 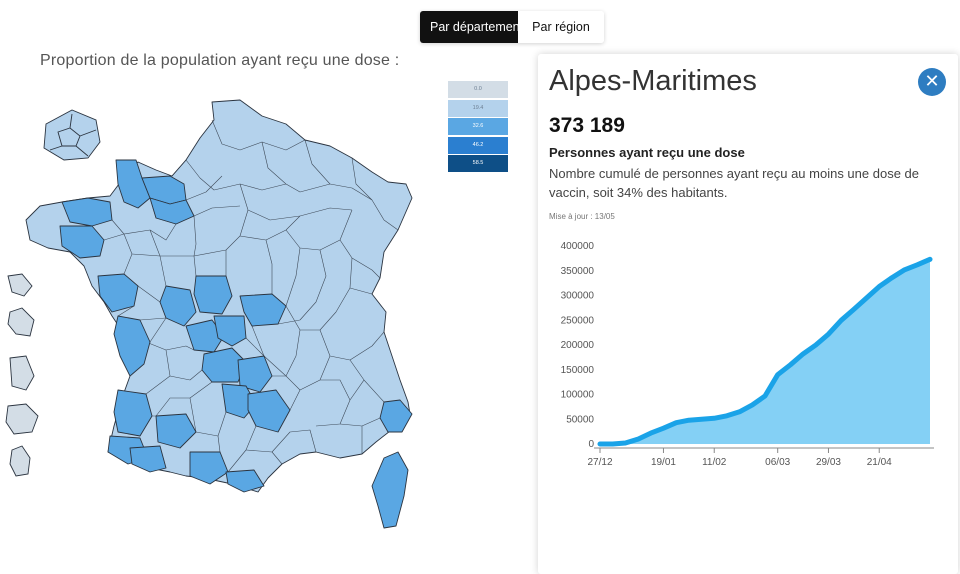 I want to click on map-dept-cotes-armor, so click(x=87, y=212).